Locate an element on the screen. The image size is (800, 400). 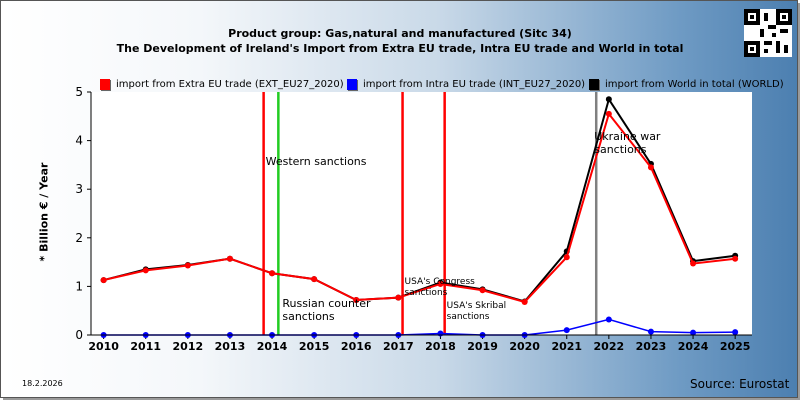
event-label: Russian counter sanctions is located at coordinates (326, 310).